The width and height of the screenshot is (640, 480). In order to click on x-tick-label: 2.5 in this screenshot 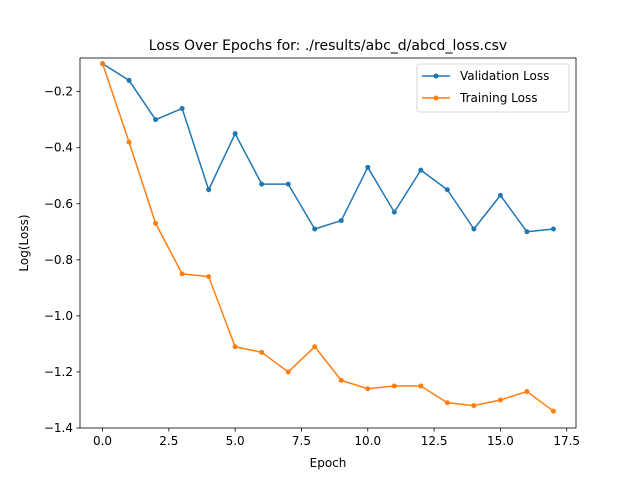, I will do `click(168, 441)`.